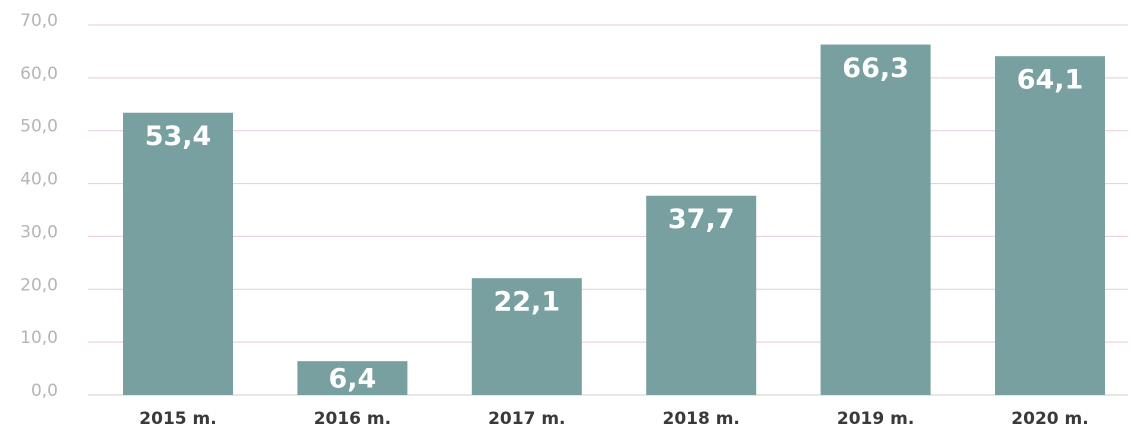 The image size is (1130, 430). Describe the element at coordinates (39, 285) in the screenshot. I see `y-tick-label: 20,0` at that location.